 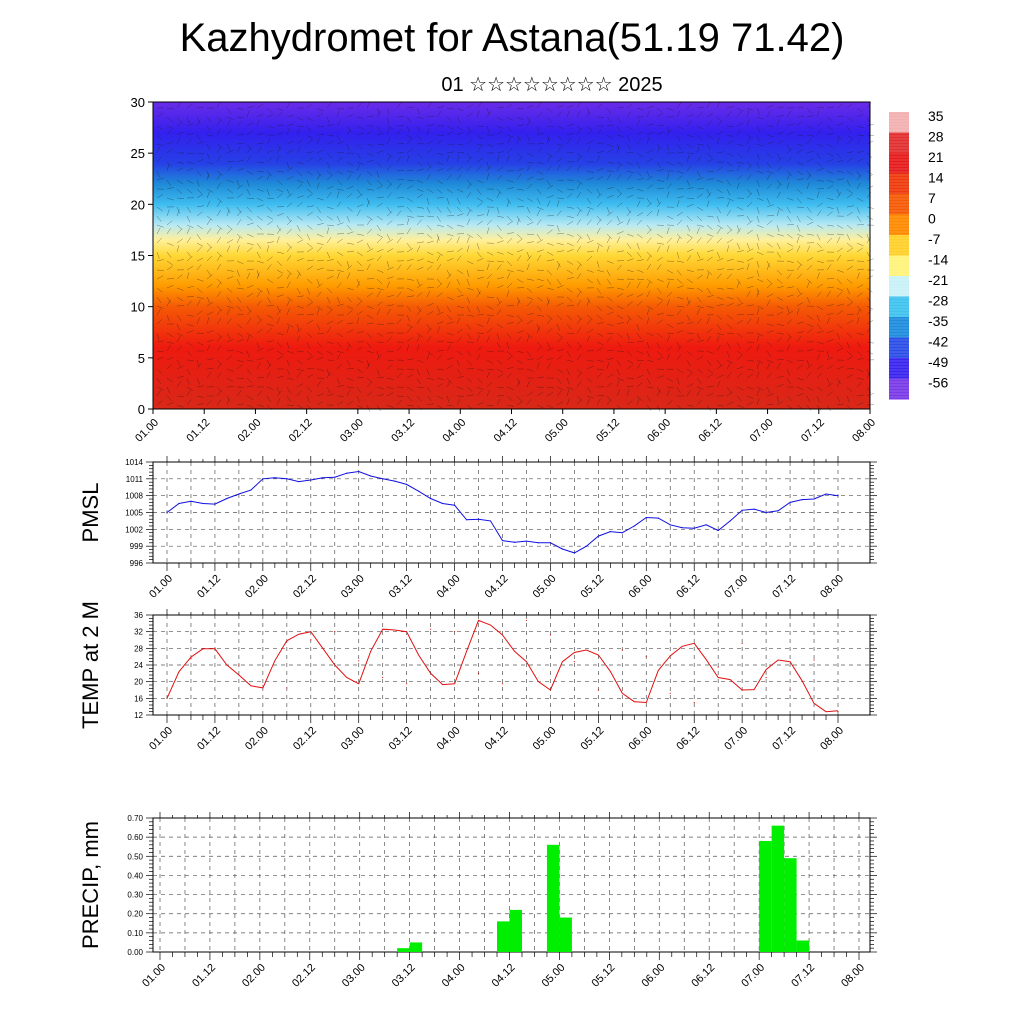 What do you see at coordinates (161, 587) in the screenshot?
I see `x-tick-label: 01.00` at bounding box center [161, 587].